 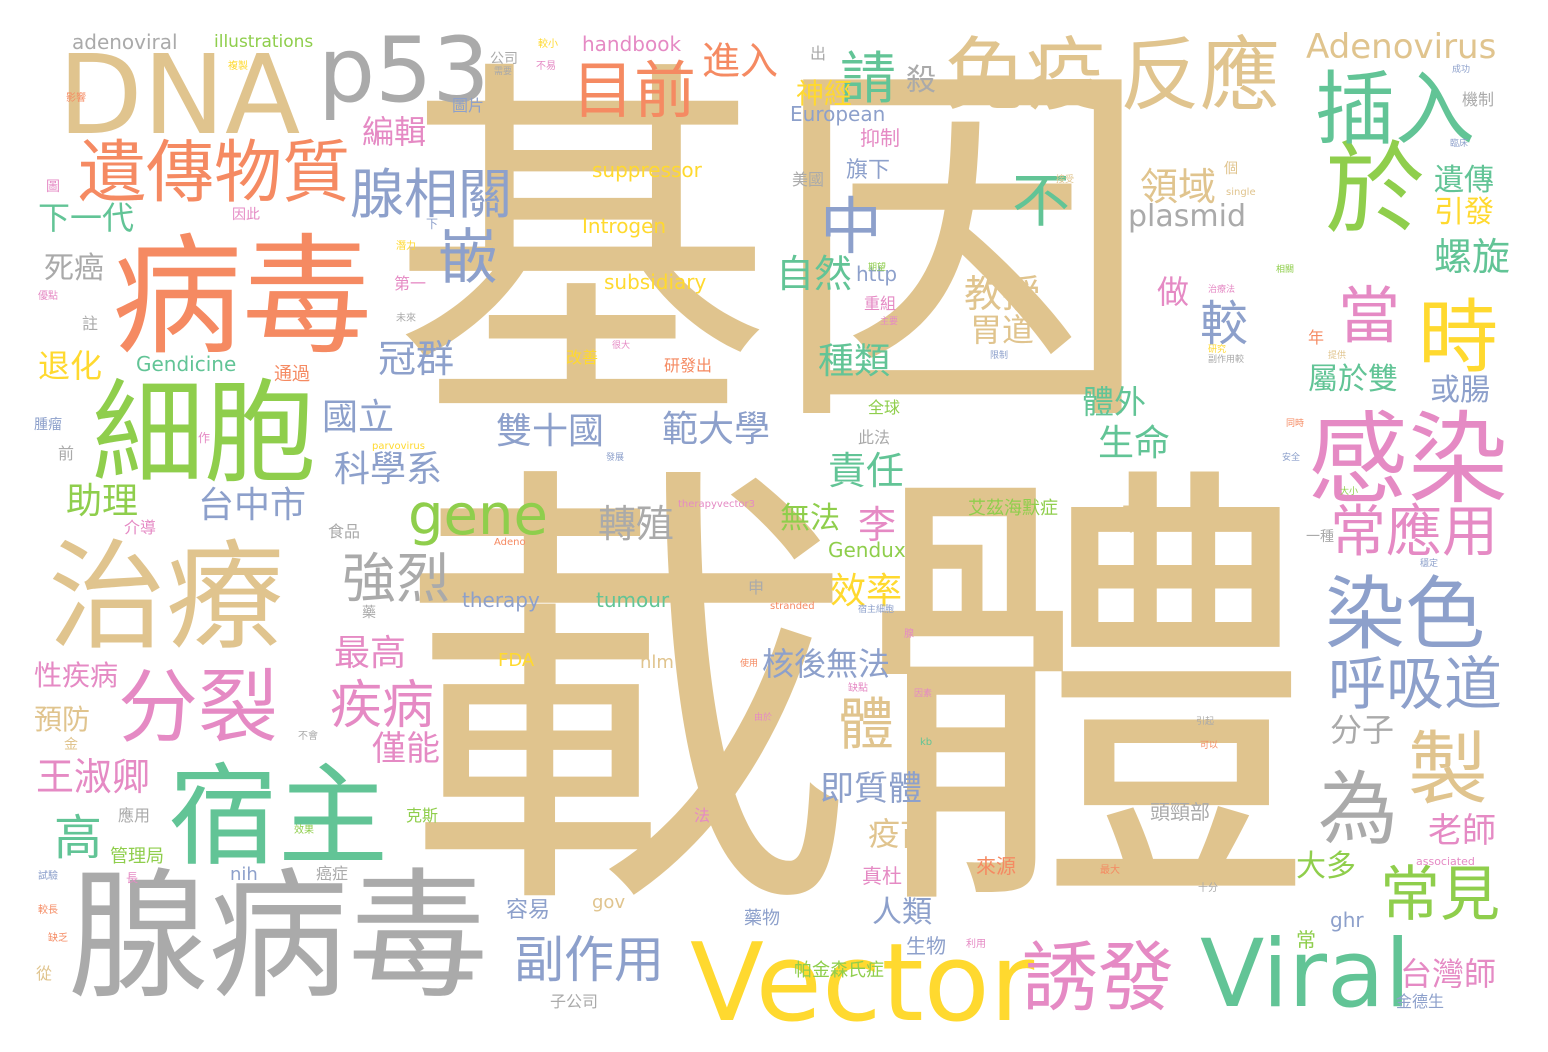 I want to click on word-jieshou: 接受, so click(x=1065, y=180).